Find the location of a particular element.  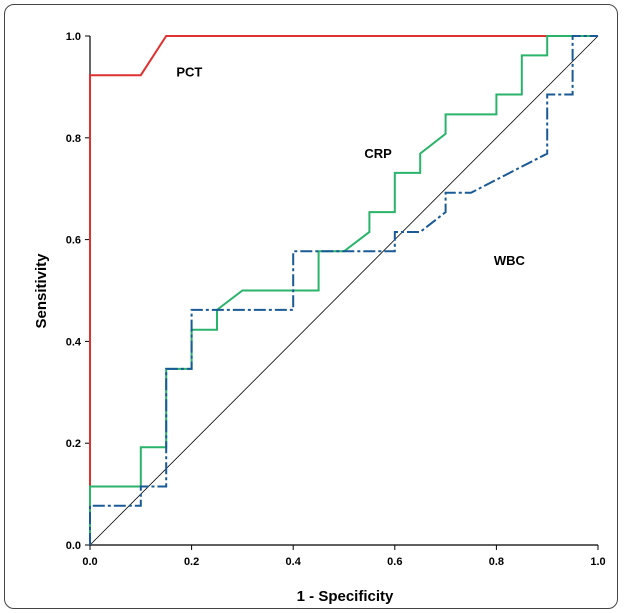

y-tick-label: 0.8 is located at coordinates (73, 139).